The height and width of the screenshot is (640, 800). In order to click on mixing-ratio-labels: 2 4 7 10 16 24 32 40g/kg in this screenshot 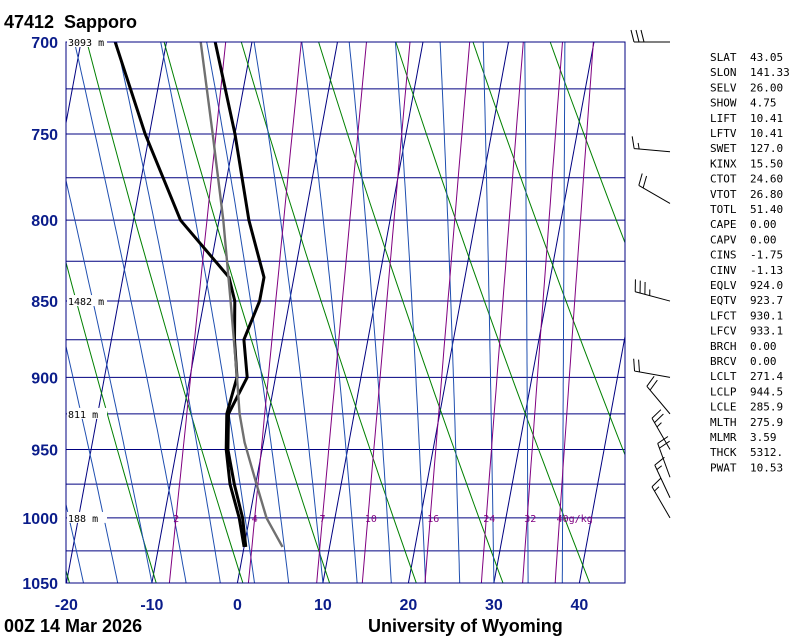, I will do `click(383, 519)`.